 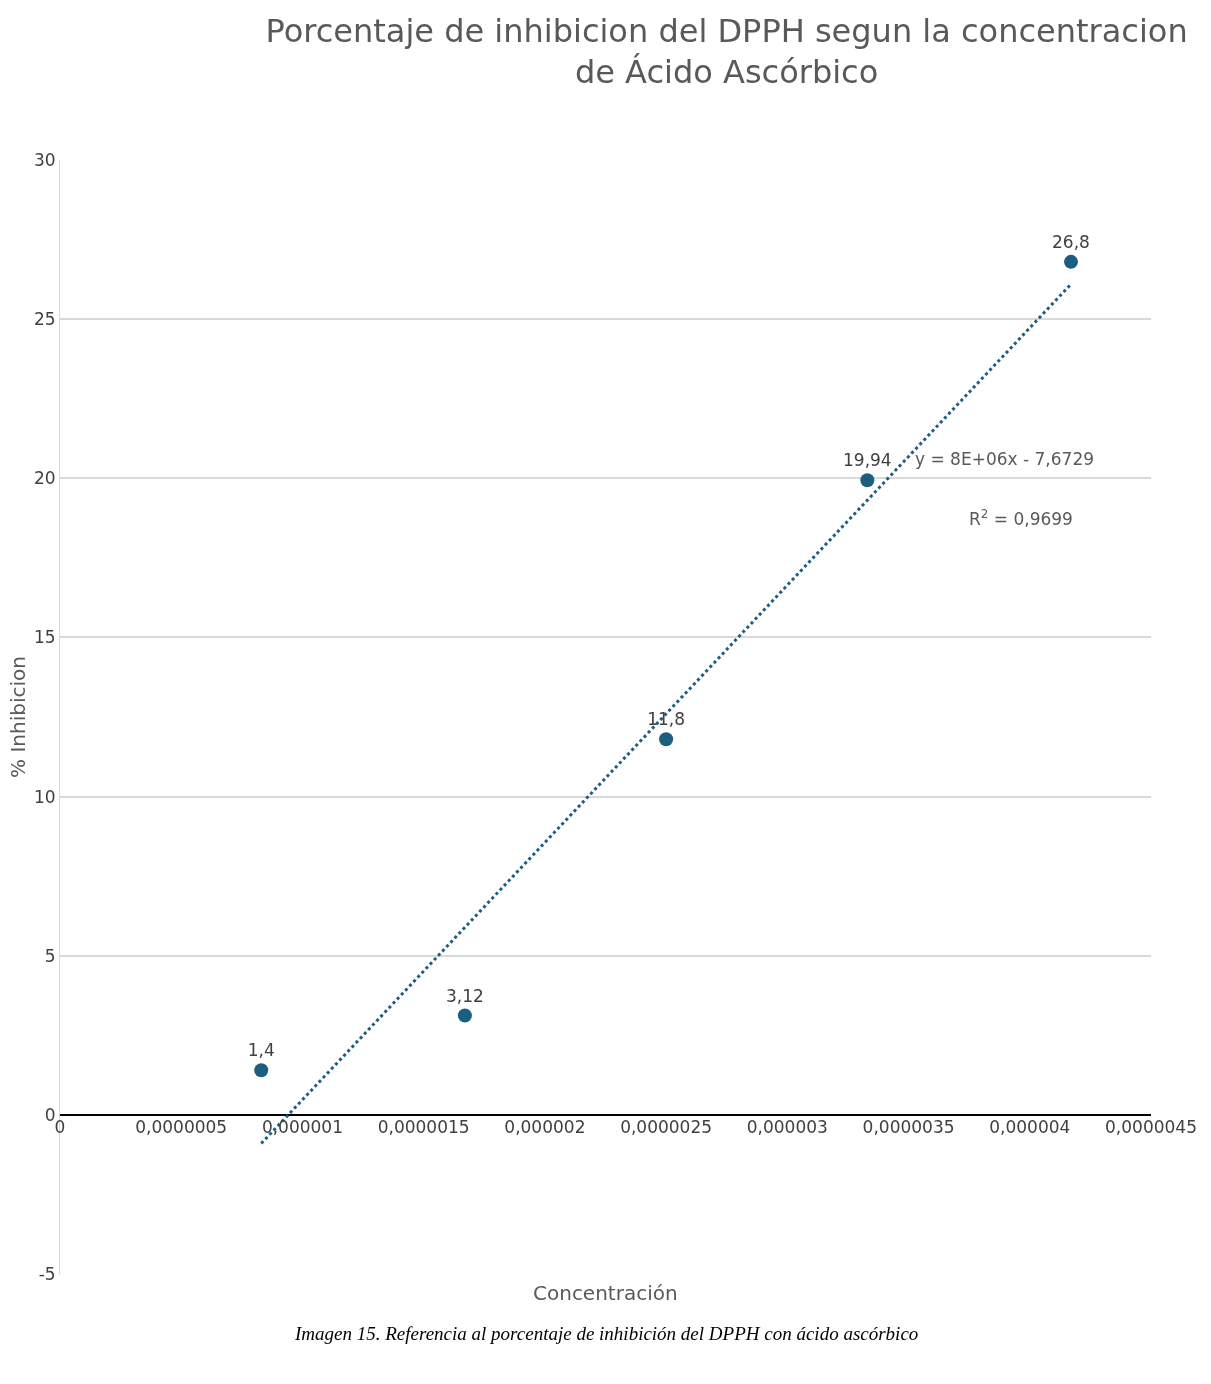 What do you see at coordinates (423, 1126) in the screenshot?
I see `x-tick-label: 0,0000015` at bounding box center [423, 1126].